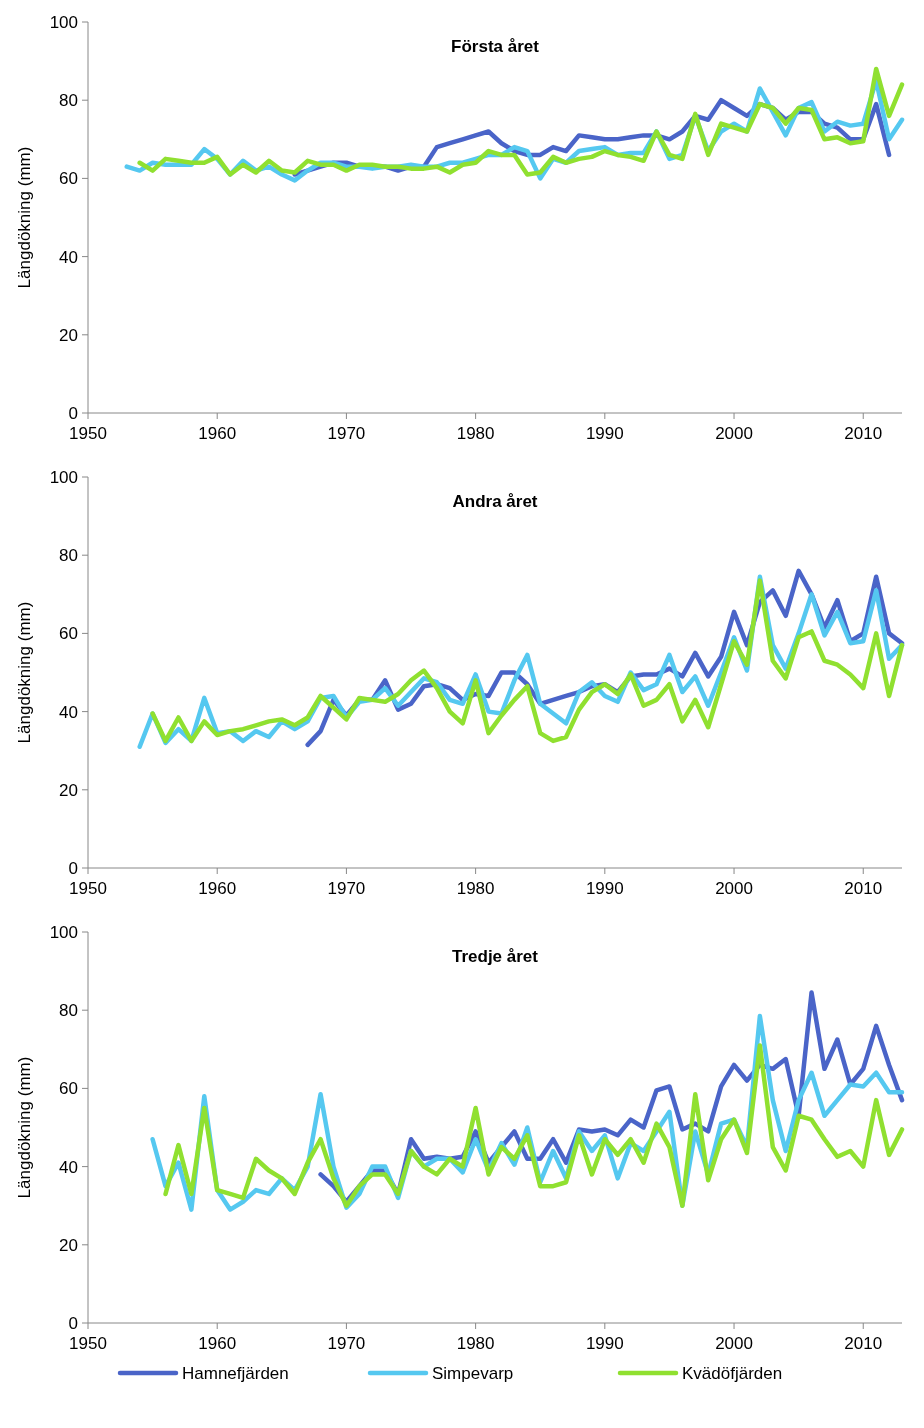 This screenshot has width=924, height=1428. I want to click on text: Andra året, so click(495, 501).